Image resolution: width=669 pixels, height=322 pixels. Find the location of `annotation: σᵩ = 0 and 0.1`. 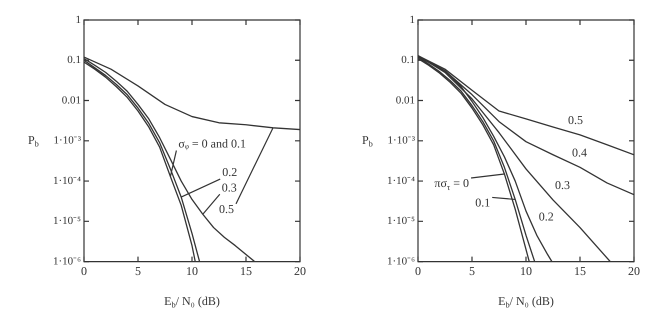

annotation: σᵩ = 0 and 0.1 is located at coordinates (212, 143).